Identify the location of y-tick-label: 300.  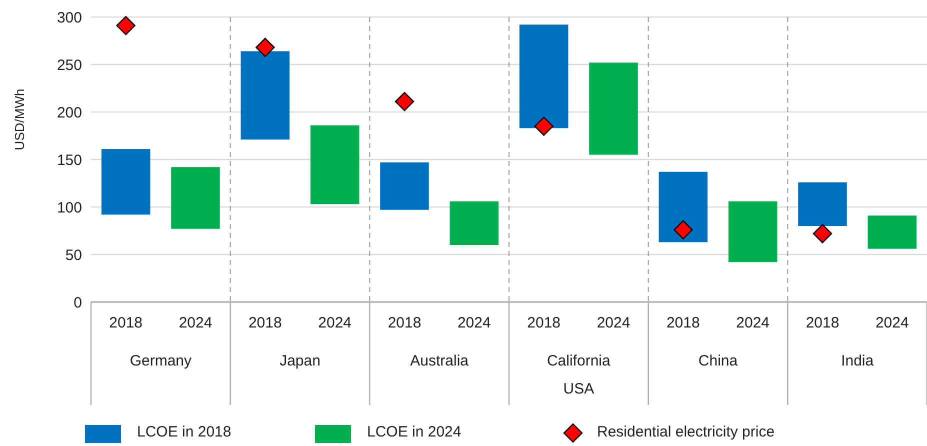
(69, 17).